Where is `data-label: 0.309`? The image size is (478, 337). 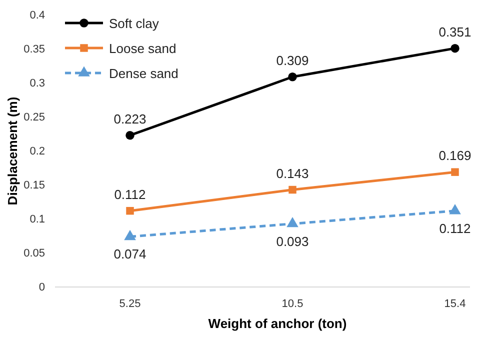 data-label: 0.309 is located at coordinates (292, 60).